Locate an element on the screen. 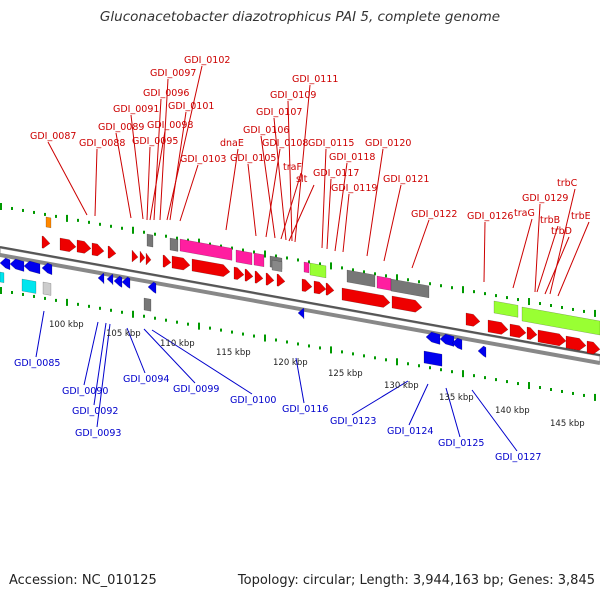 The width and height of the screenshot is (600, 600). scale-label: 125 kbp is located at coordinates (345, 374).